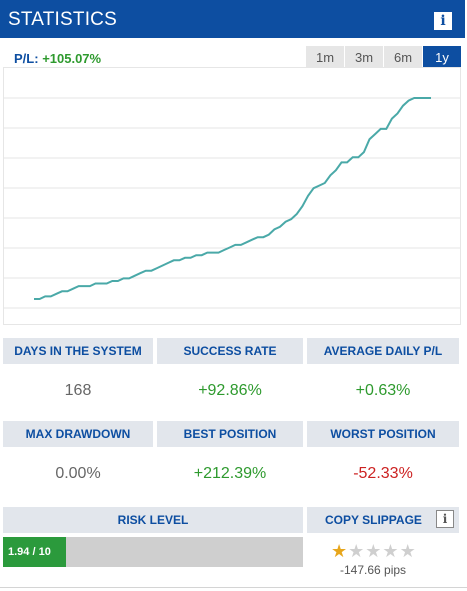 The height and width of the screenshot is (591, 467). Describe the element at coordinates (364, 57) in the screenshot. I see `tab-3m: 3m` at that location.